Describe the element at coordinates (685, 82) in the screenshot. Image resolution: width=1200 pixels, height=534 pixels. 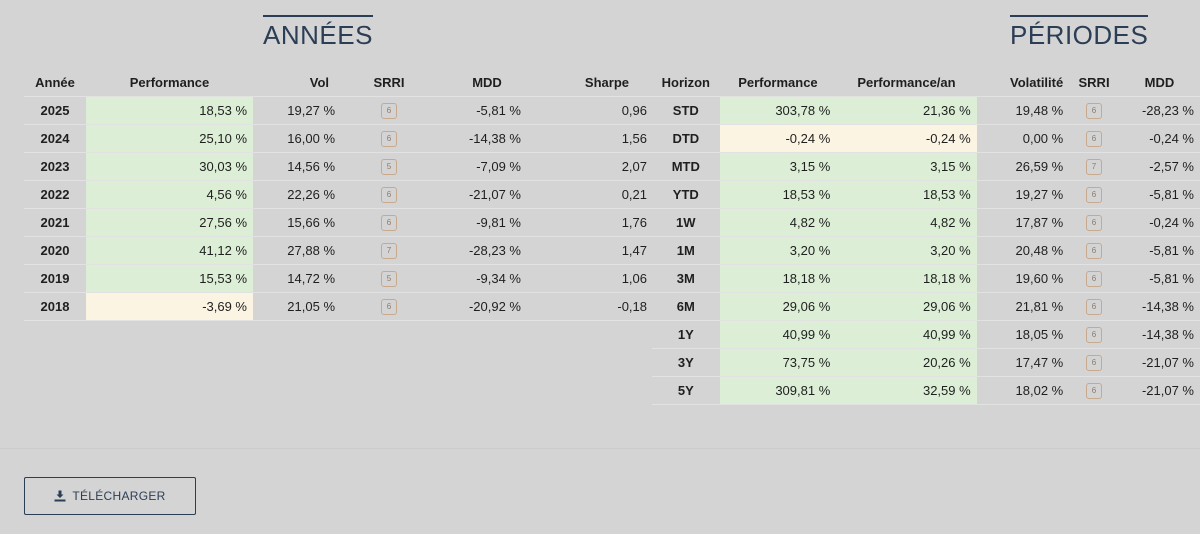
I see `periodes-header-horizon: Horizon` at that location.